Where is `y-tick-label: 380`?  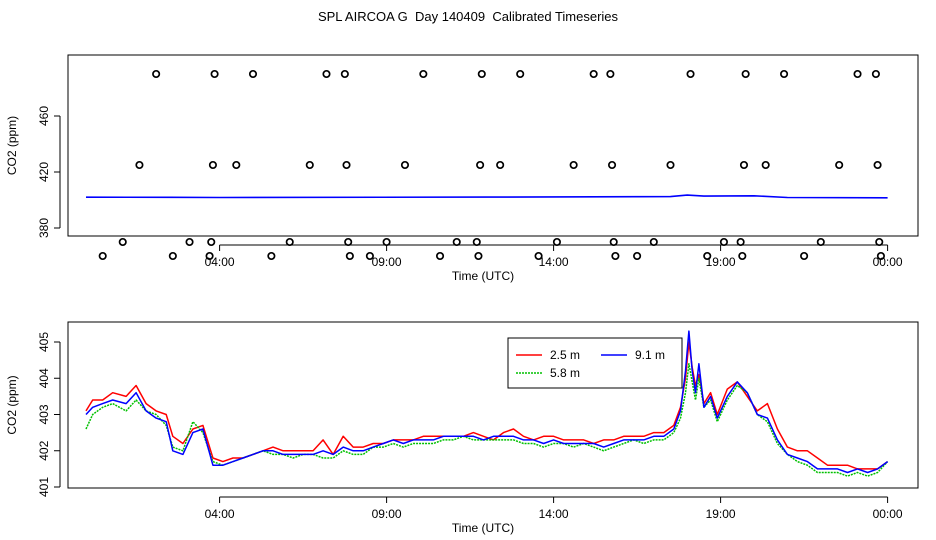
y-tick-label: 380 is located at coordinates (44, 228).